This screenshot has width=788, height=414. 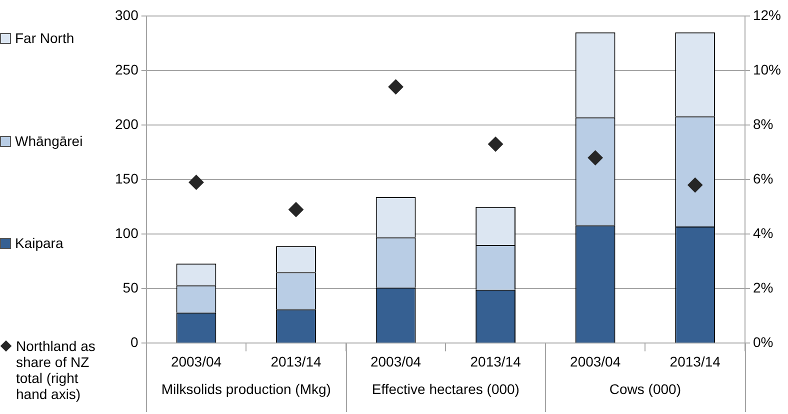 I want to click on legend-label: Kaipara, so click(x=39, y=243).